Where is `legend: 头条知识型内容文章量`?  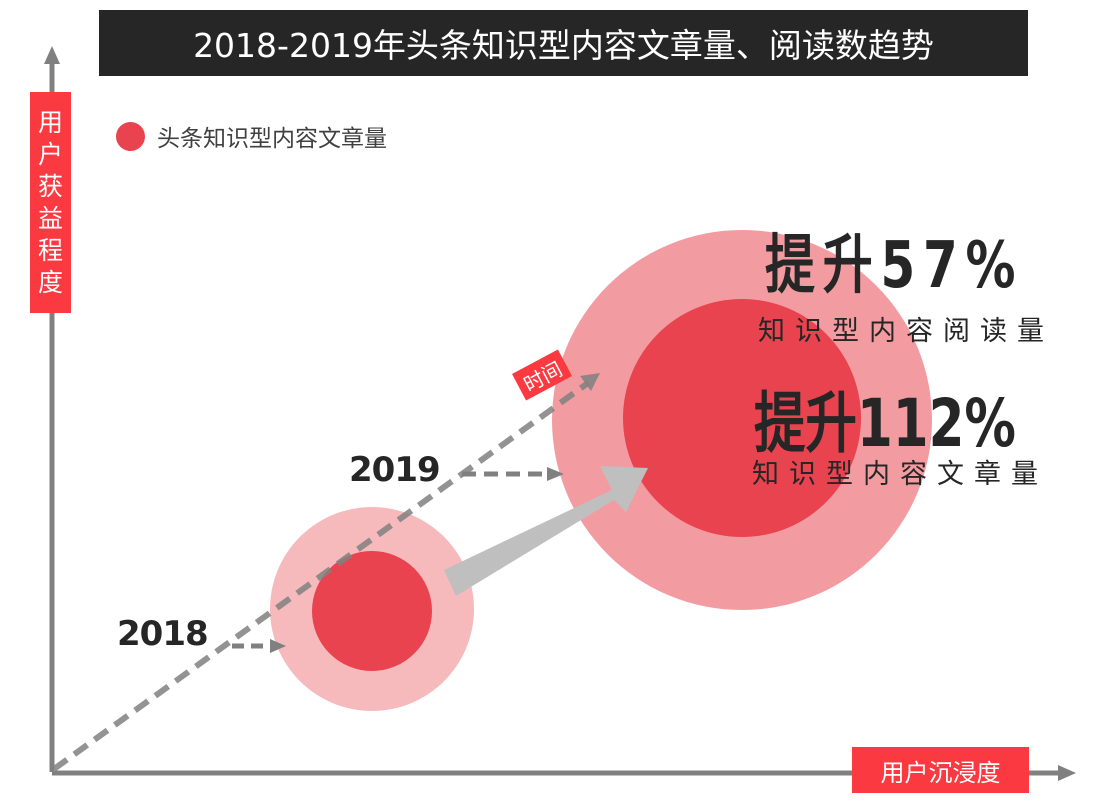
legend: 头条知识型内容文章量 is located at coordinates (251, 136).